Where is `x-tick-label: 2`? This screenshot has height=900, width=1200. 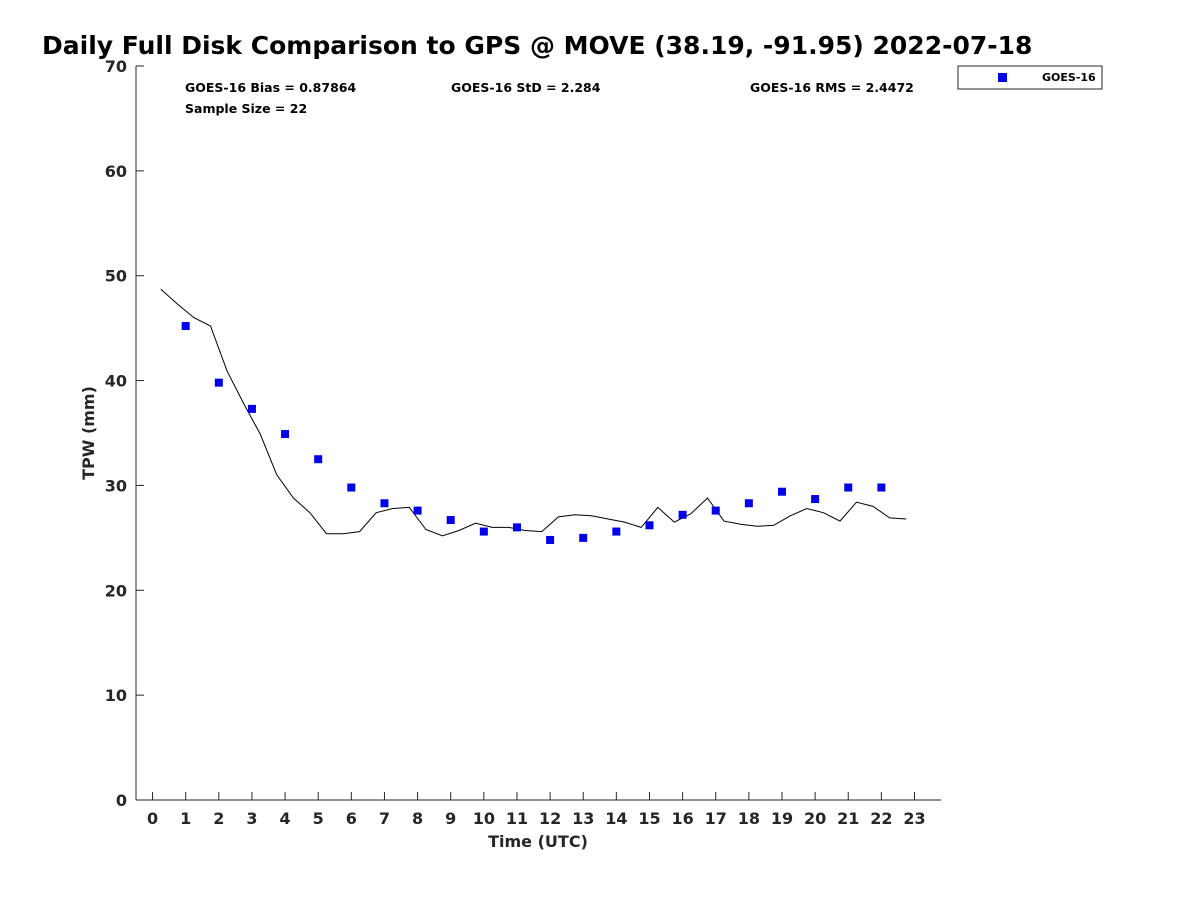 x-tick-label: 2 is located at coordinates (218, 818).